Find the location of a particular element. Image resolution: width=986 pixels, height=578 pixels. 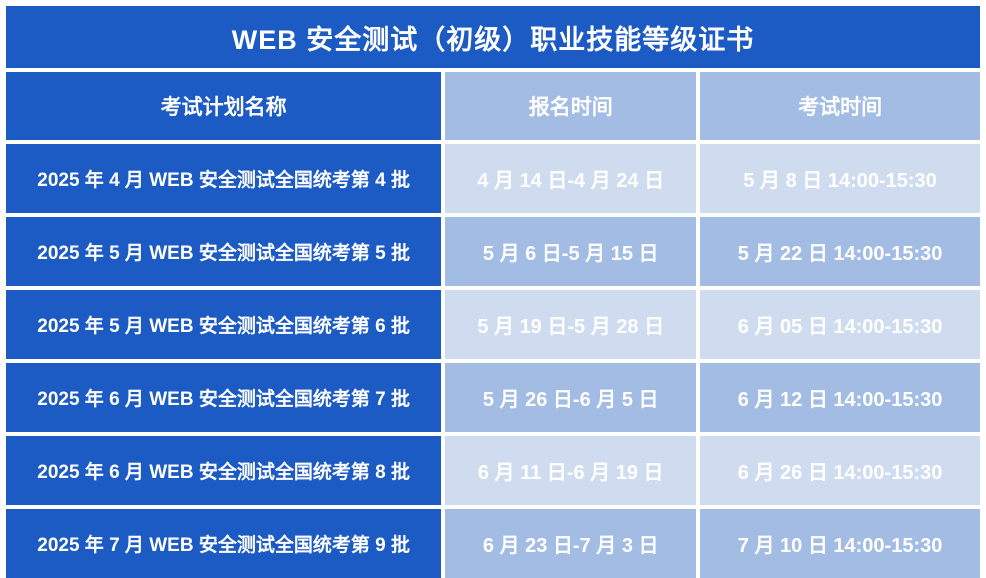

column-header-exam-time: 考试时间 is located at coordinates (840, 106).